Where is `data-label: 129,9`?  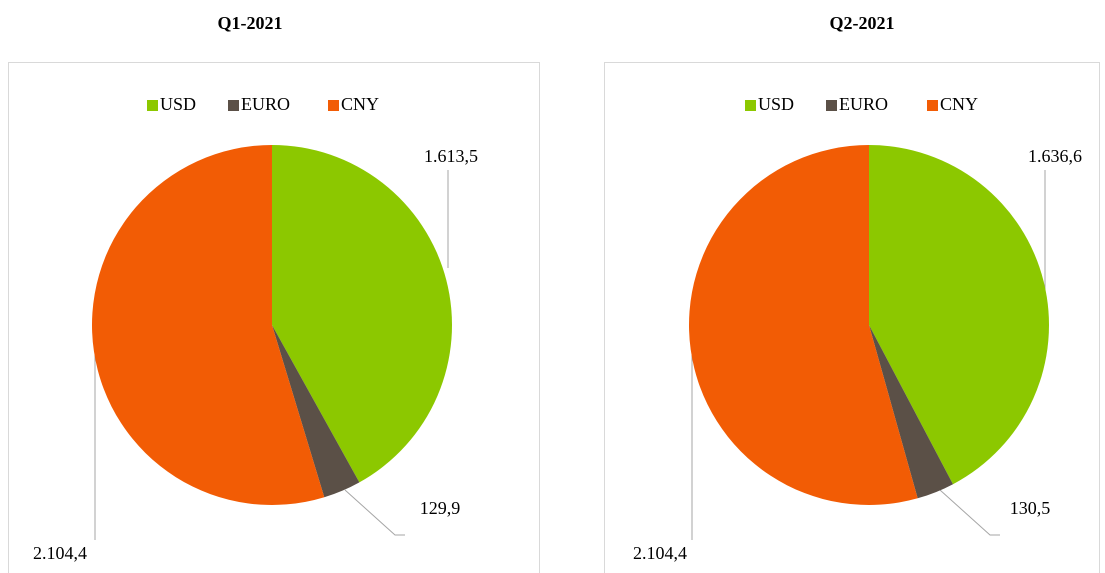
data-label: 129,9 is located at coordinates (440, 508).